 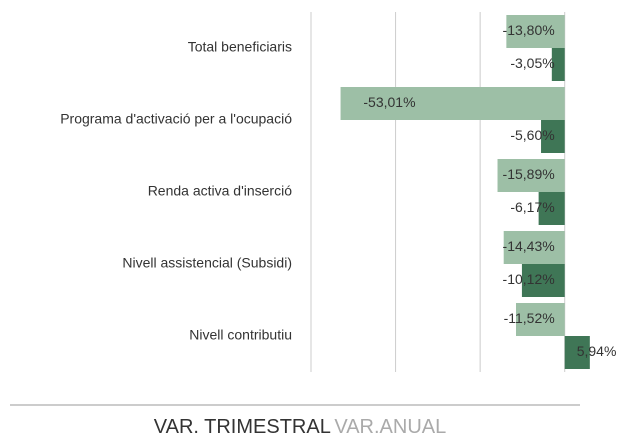 What do you see at coordinates (207, 263) in the screenshot?
I see `category-label: Nivell assistencial (Subsidi)` at bounding box center [207, 263].